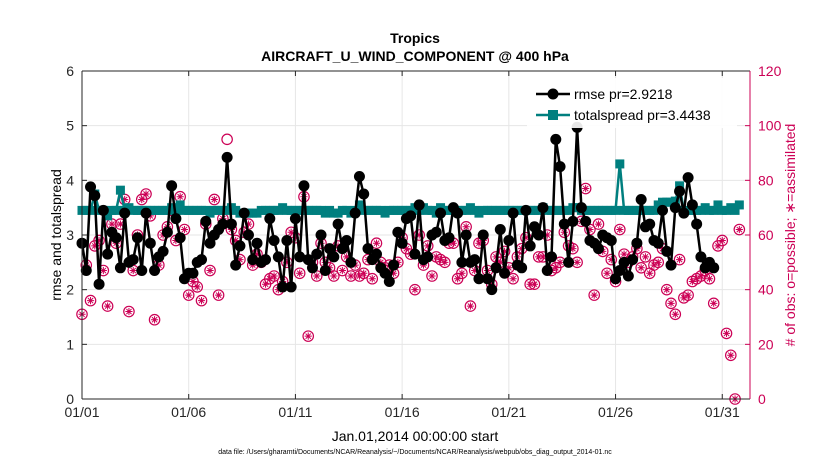 Image resolution: width=830 pixels, height=475 pixels. I want to click on legend: rmse pr=2.9218 totalspread pr=3.4438, so click(632, 103).